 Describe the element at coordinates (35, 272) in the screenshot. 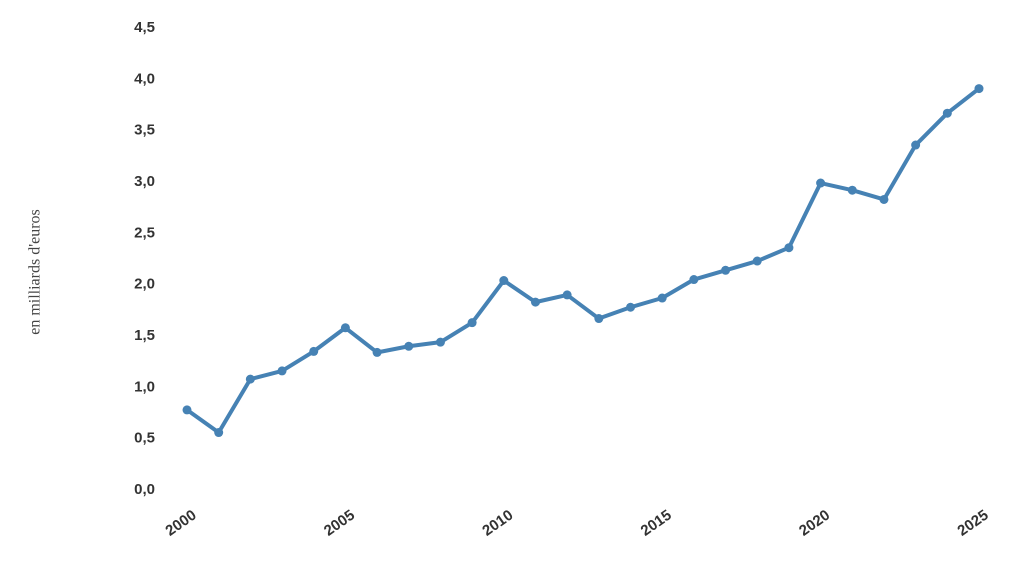

I see `y-axis-label: en milliards d'euros` at that location.